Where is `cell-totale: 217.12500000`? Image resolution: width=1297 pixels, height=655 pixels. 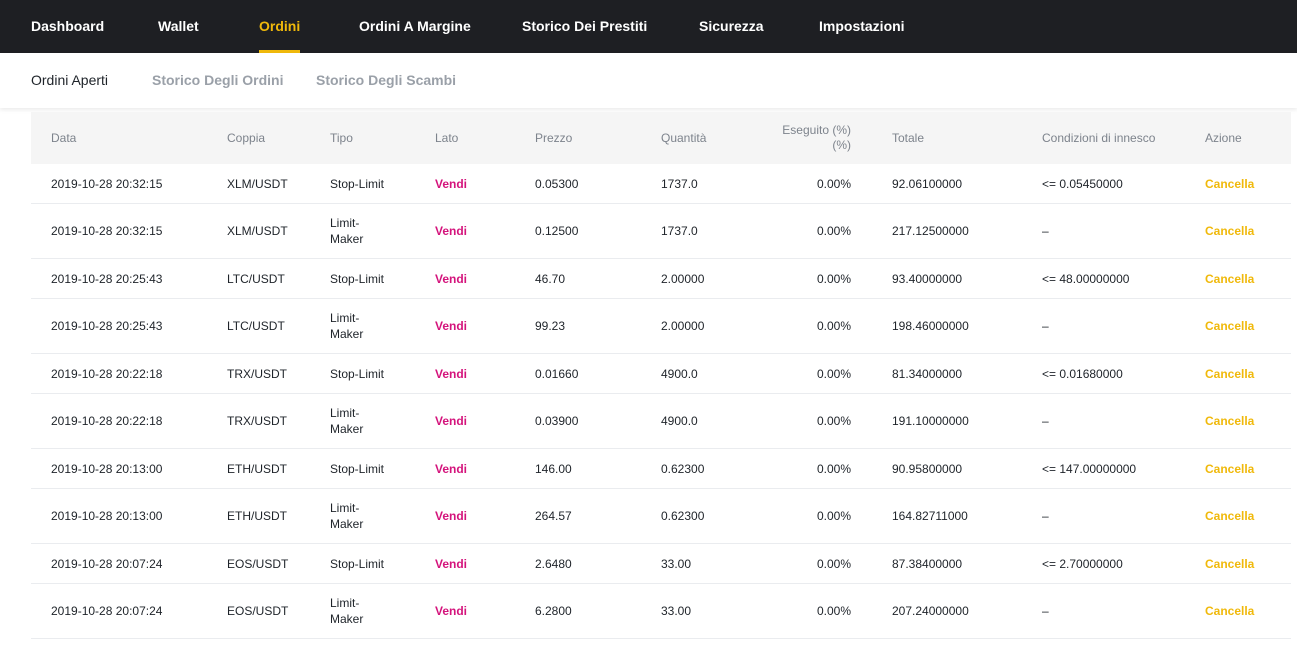
cell-totale: 217.12500000 is located at coordinates (930, 231).